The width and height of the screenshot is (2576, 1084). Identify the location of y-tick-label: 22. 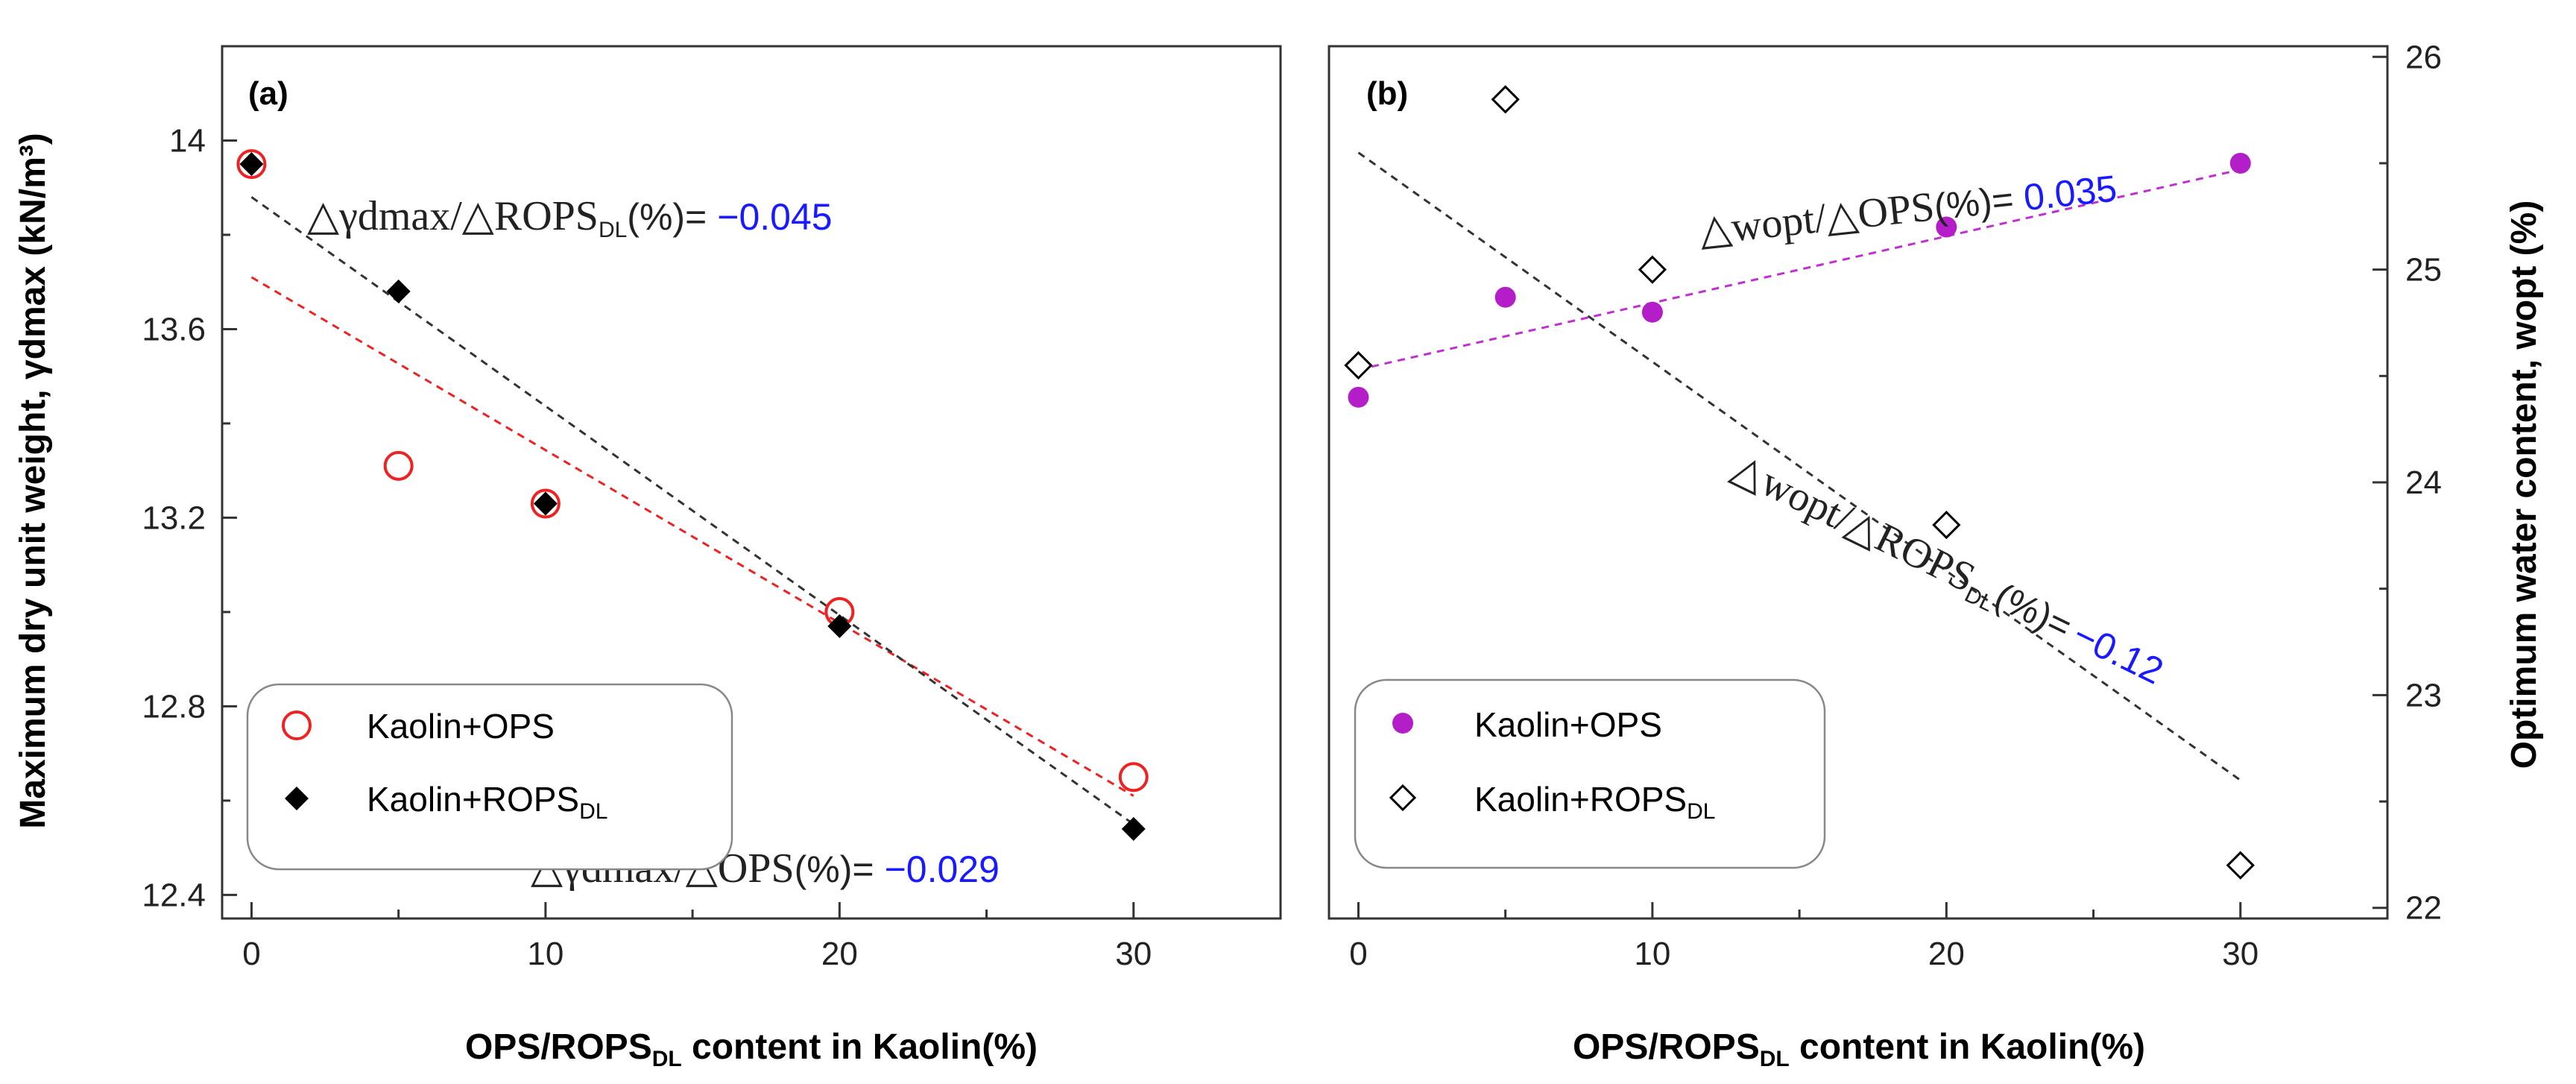
(2423, 908).